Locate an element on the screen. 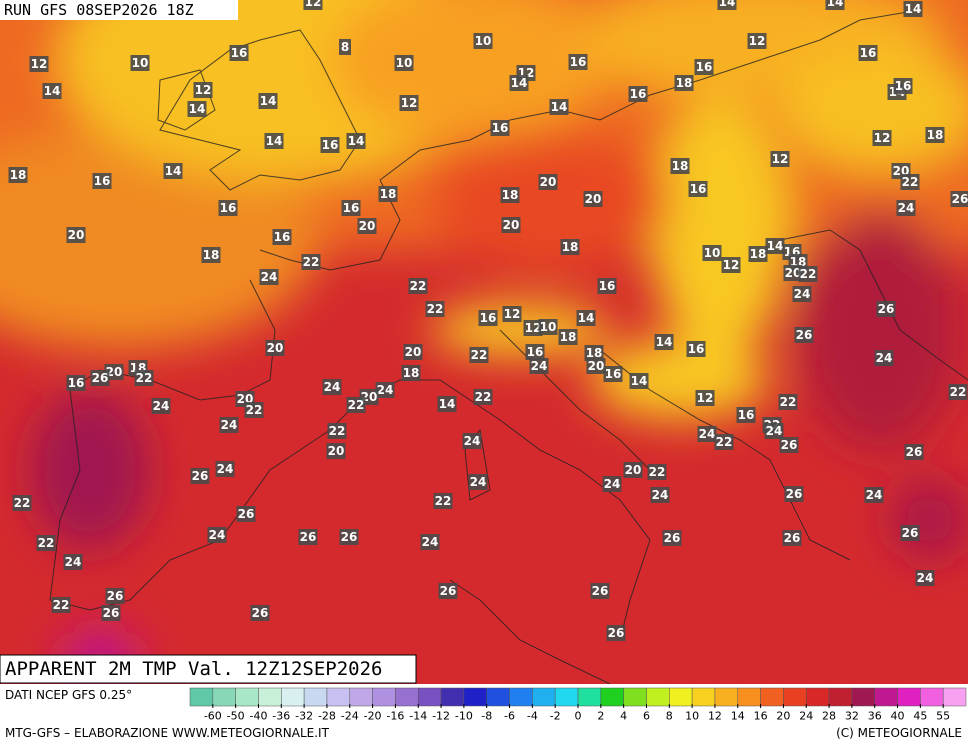 Image resolution: width=968 pixels, height=745 pixels. colorbar-tick-label: -28 is located at coordinates (327, 716).